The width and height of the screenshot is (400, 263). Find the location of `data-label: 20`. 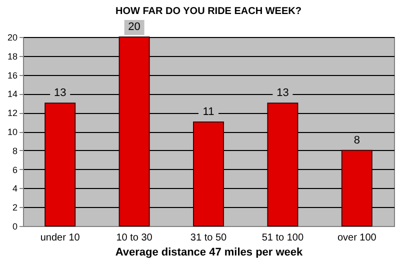

data-label: 20 is located at coordinates (134, 27).